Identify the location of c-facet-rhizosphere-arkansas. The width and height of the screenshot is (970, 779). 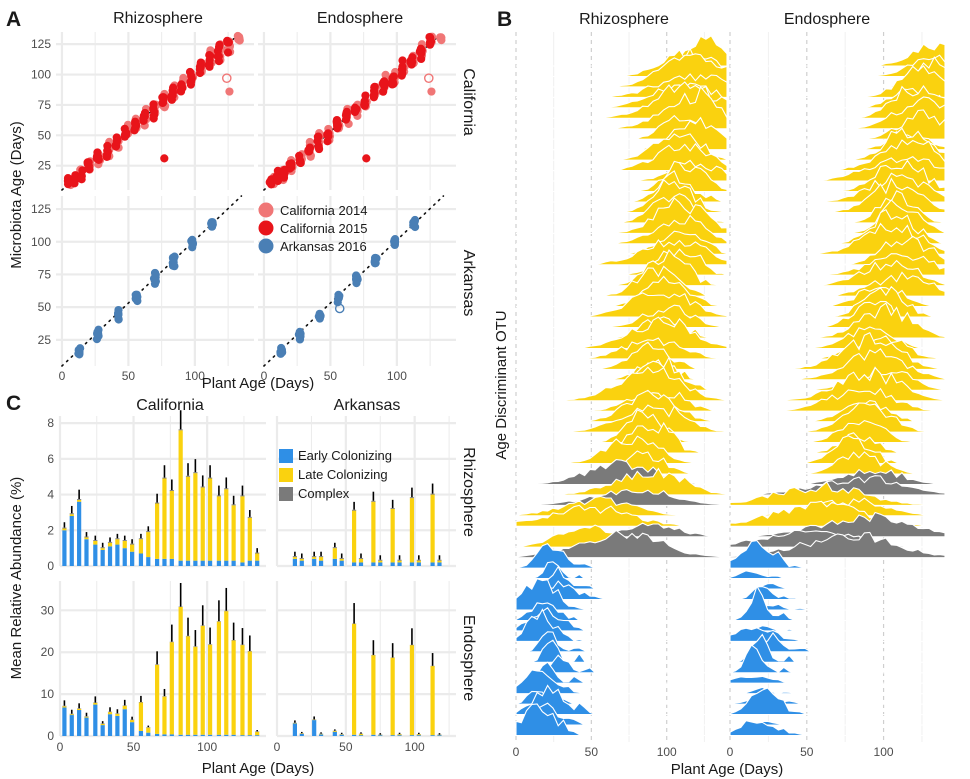
(365, 492).